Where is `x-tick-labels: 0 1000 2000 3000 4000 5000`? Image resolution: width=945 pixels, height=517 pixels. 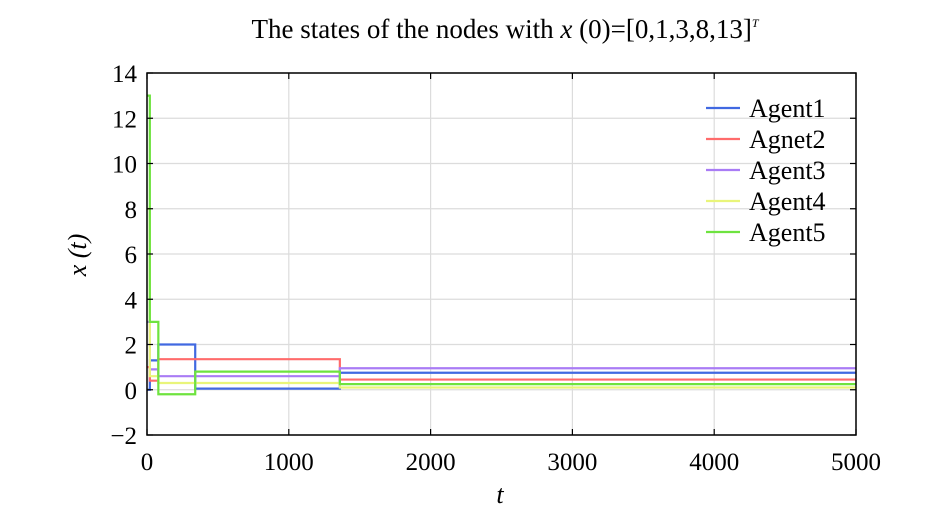
x-tick-labels: 0 1000 2000 3000 4000 5000 is located at coordinates (511, 462).